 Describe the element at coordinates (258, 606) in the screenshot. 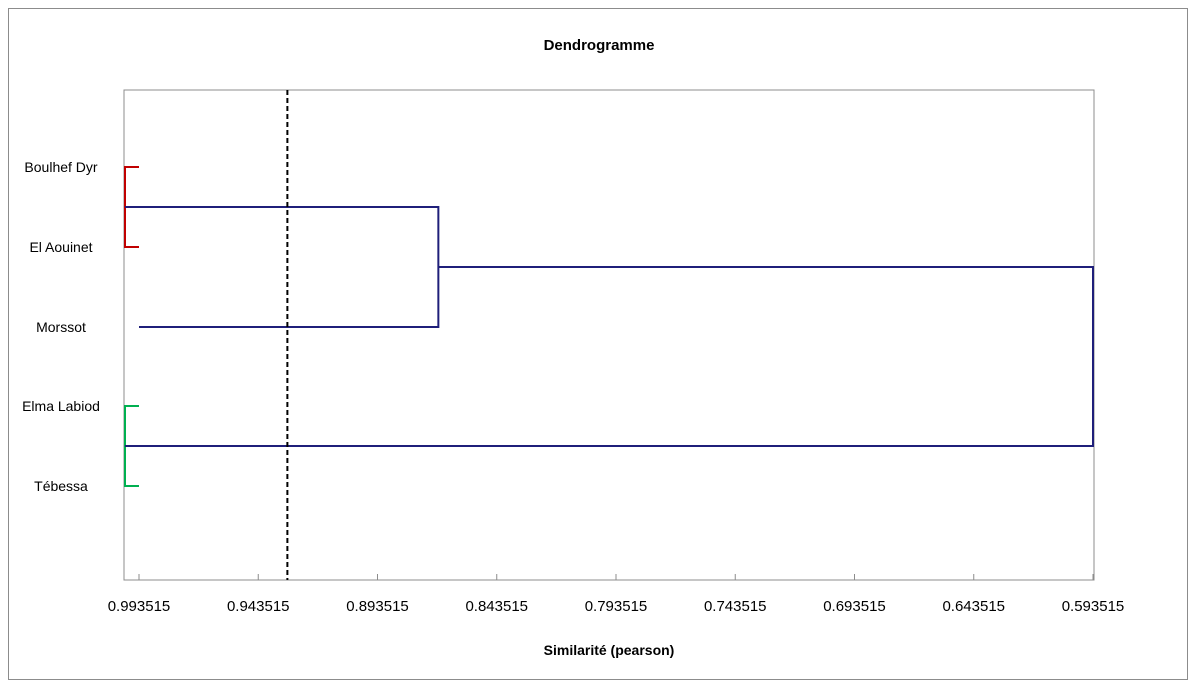

I see `x-tick-label-2: 0.943515` at that location.